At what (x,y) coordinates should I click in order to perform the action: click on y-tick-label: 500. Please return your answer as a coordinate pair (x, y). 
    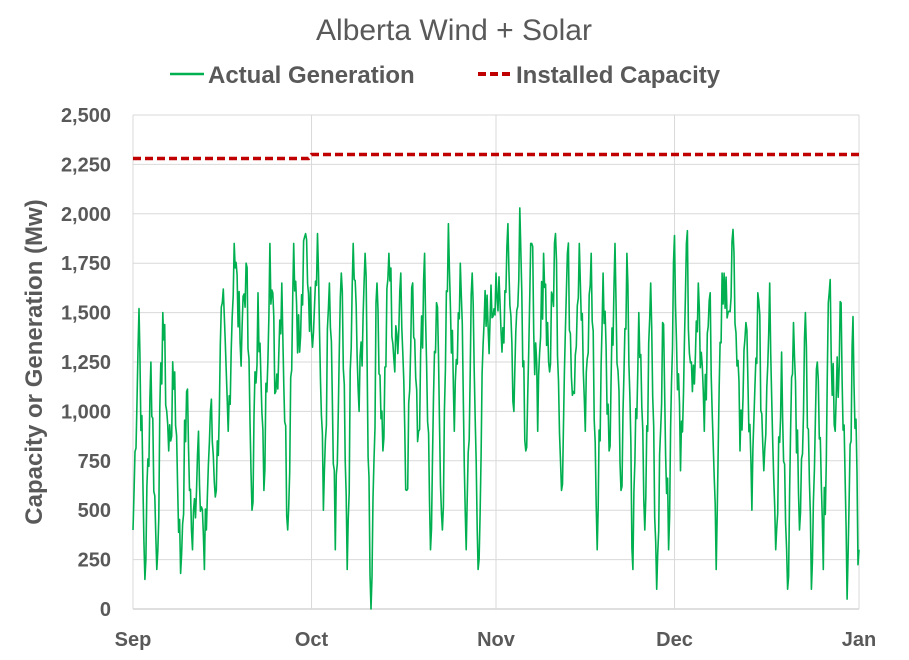
    Looking at the image, I should click on (94, 511).